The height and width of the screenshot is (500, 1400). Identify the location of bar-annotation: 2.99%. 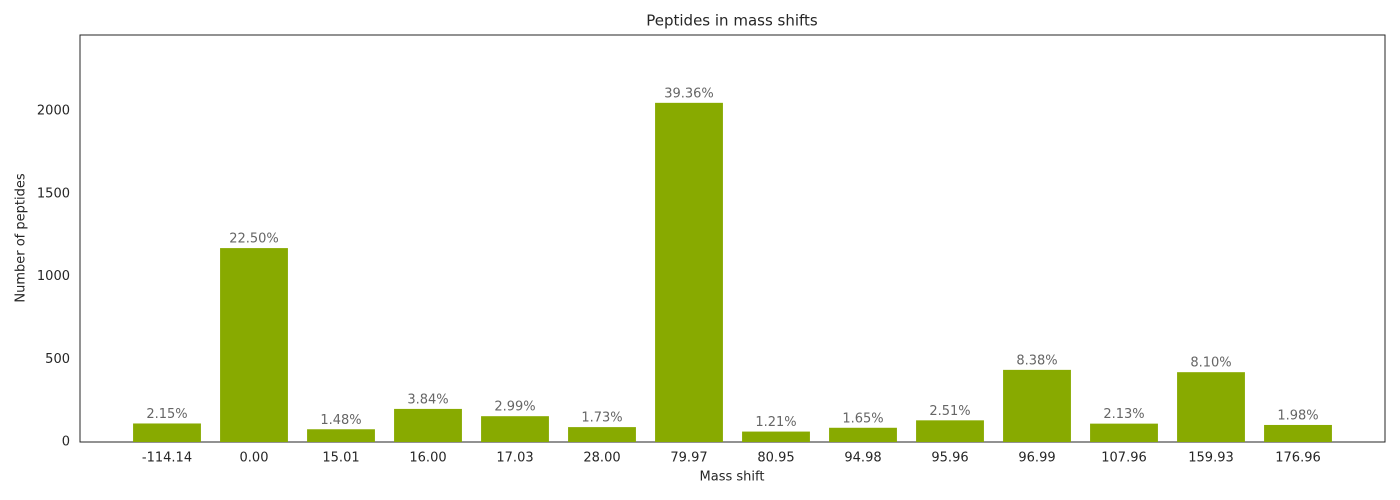
(514, 407).